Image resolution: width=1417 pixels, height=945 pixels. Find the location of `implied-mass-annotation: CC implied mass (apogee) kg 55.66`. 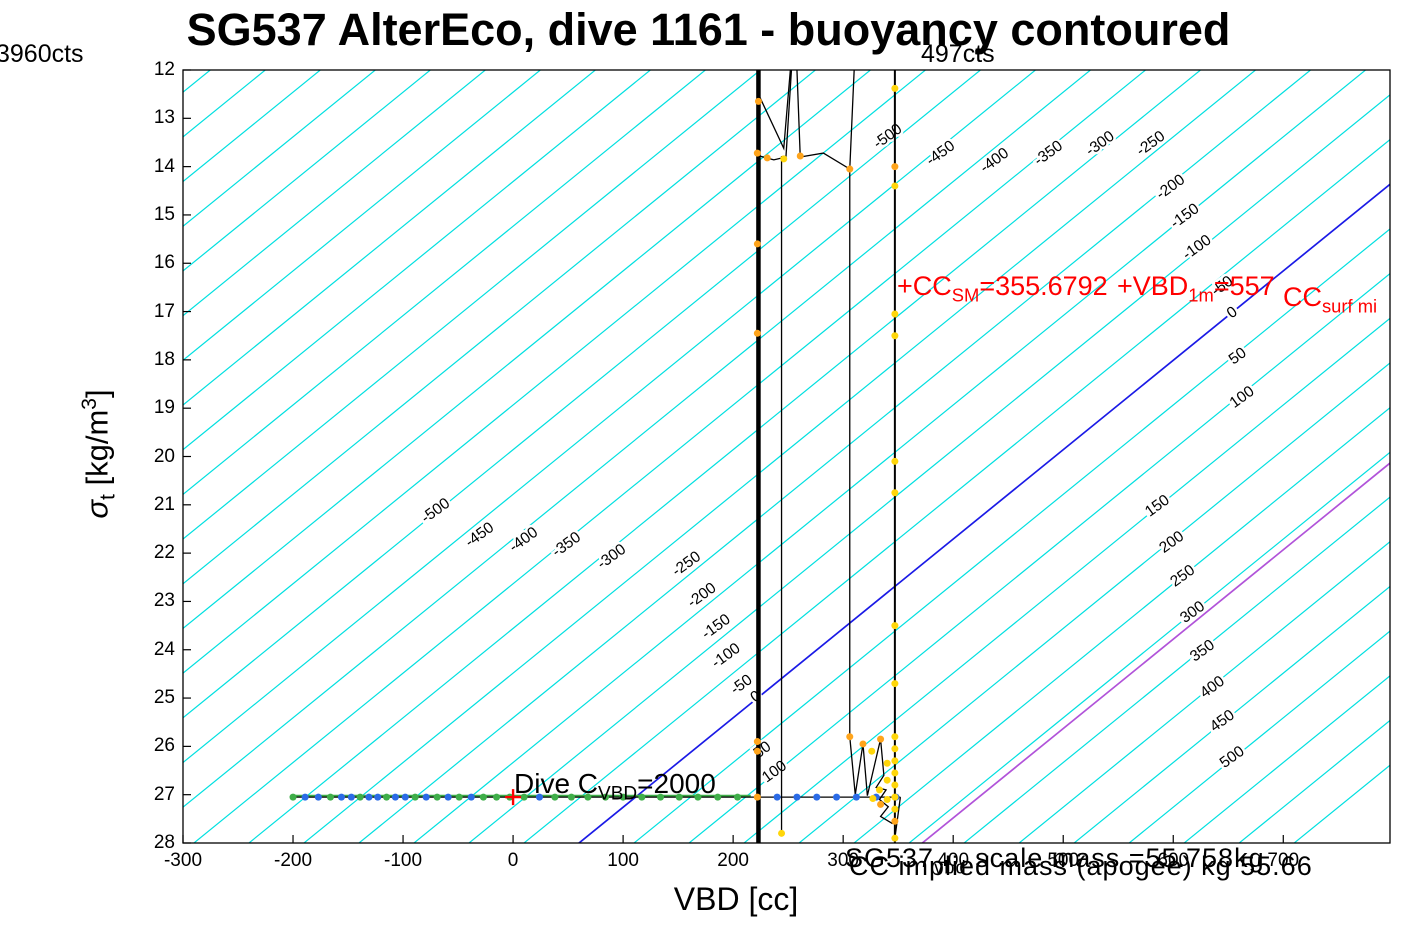

implied-mass-annotation: CC implied mass (apogee) kg 55.66 is located at coordinates (1081, 866).